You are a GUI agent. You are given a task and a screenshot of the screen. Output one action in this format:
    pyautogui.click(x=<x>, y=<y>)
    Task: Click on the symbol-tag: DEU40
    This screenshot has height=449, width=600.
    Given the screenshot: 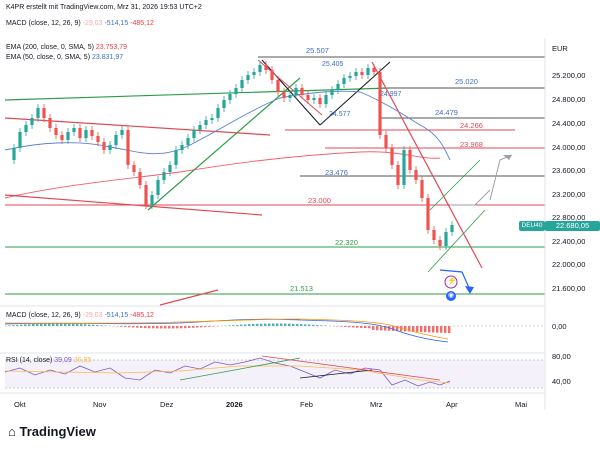 What is the action you would take?
    pyautogui.click(x=532, y=226)
    